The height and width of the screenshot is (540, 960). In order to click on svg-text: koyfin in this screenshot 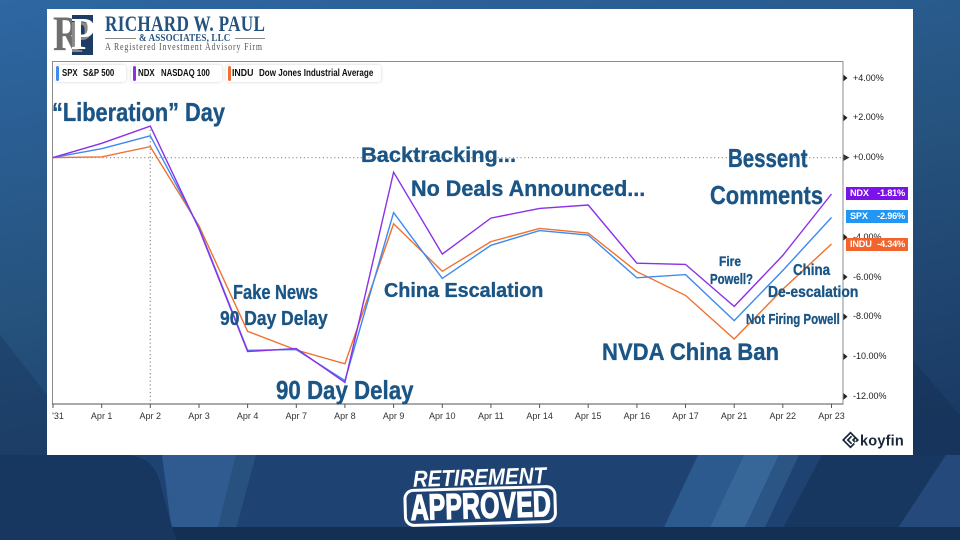, I will do `click(882, 442)`.